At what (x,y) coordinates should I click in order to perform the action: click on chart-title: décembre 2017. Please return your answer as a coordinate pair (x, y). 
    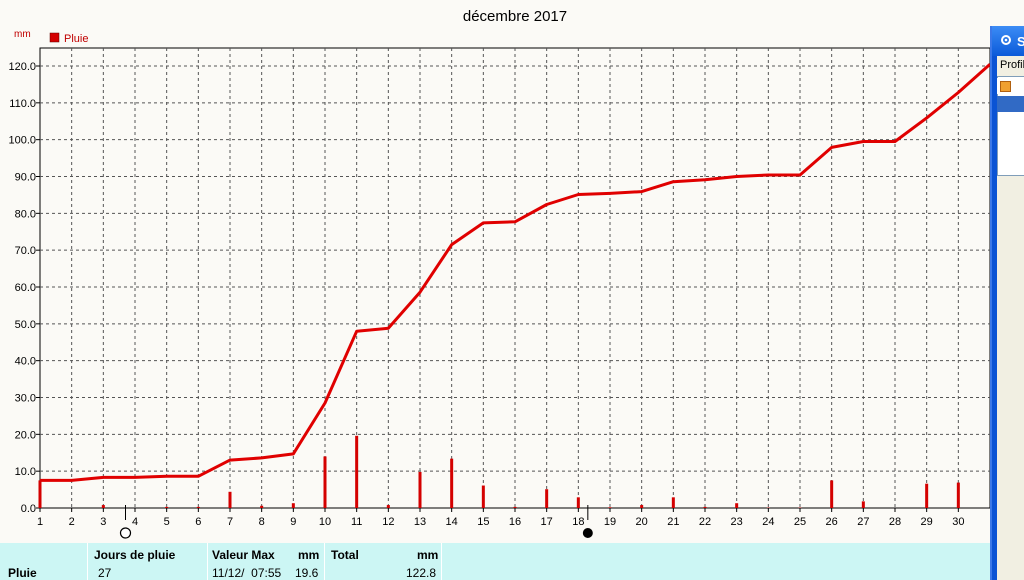
    Looking at the image, I should click on (515, 16).